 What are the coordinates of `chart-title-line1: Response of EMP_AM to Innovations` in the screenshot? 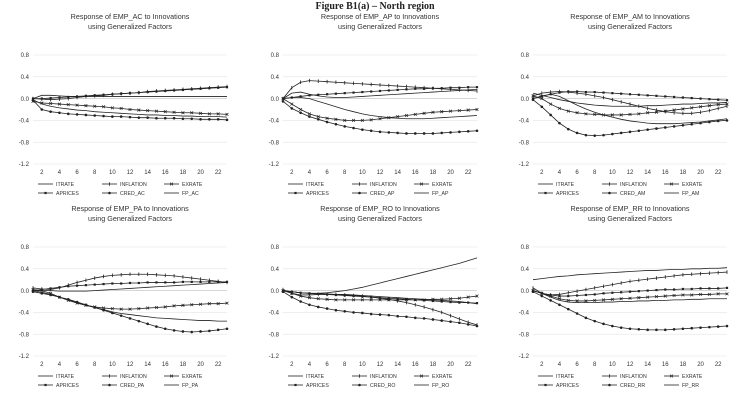 It's located at (630, 16).